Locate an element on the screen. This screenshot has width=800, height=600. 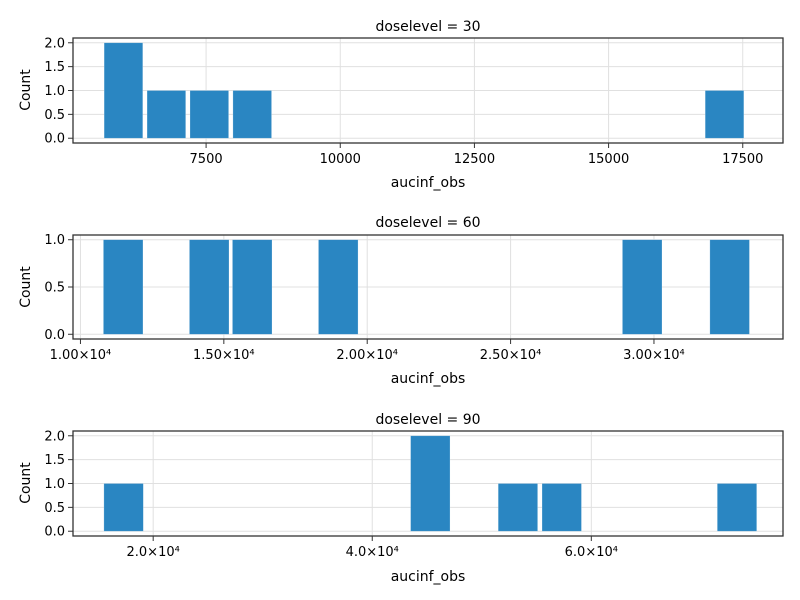
panel-title: doselevel = 60 is located at coordinates (427, 223).